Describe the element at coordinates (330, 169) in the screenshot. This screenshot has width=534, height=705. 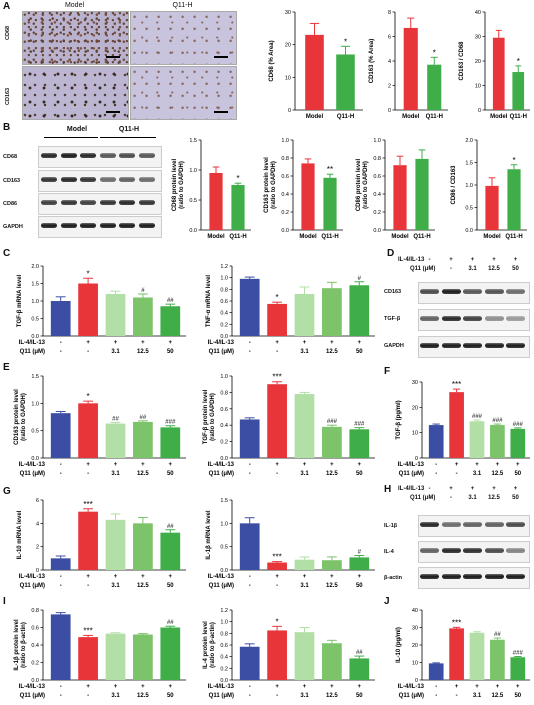
I see `significance-mark: **` at that location.